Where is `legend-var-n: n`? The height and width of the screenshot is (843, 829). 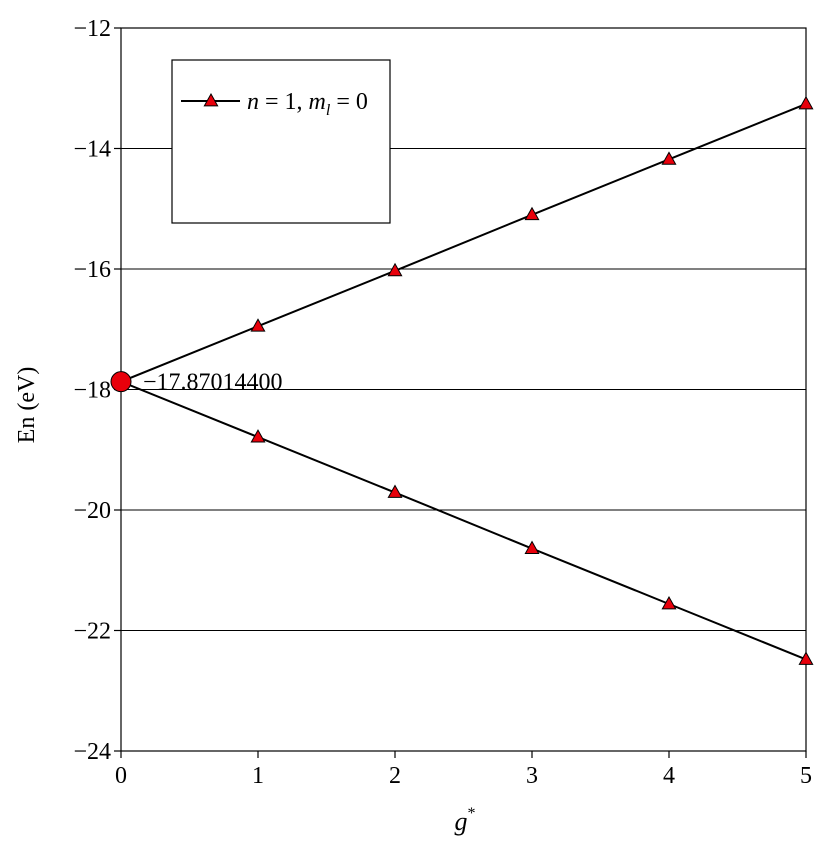
legend-var-n: n is located at coordinates (253, 102).